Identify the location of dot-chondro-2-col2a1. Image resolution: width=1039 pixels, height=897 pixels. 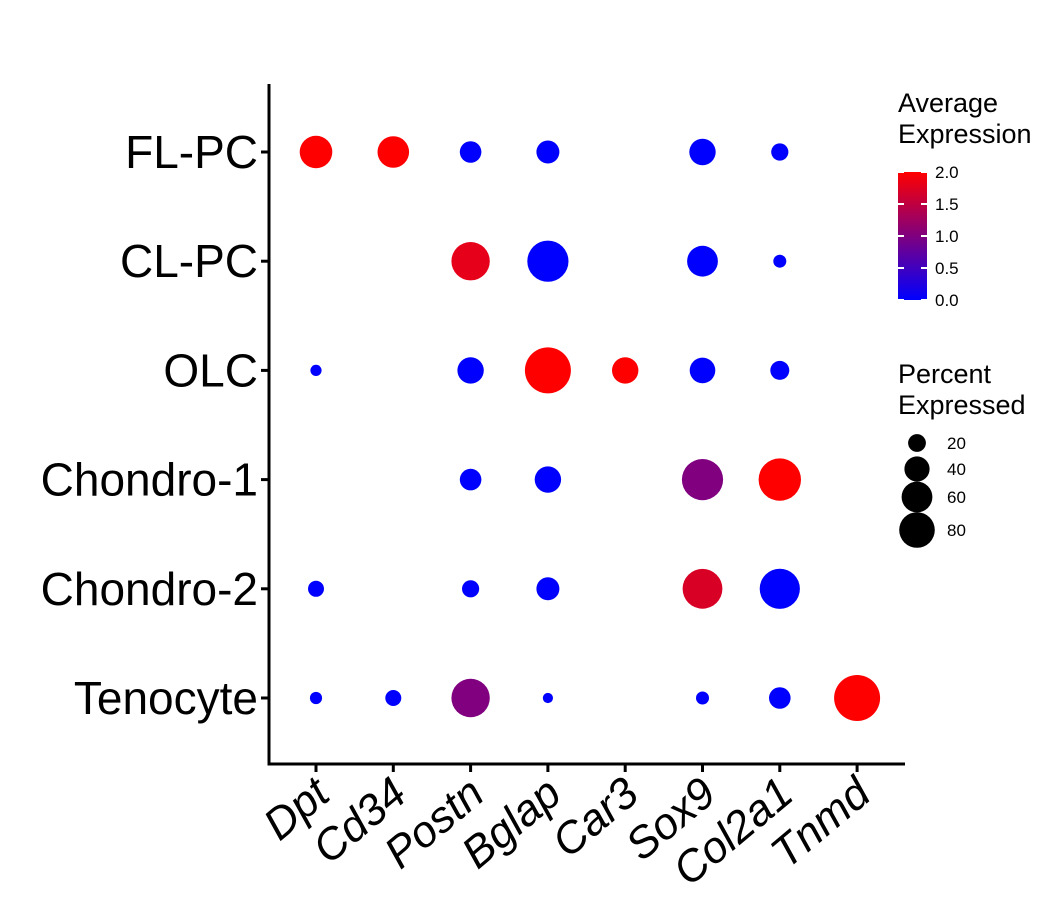
(779, 588).